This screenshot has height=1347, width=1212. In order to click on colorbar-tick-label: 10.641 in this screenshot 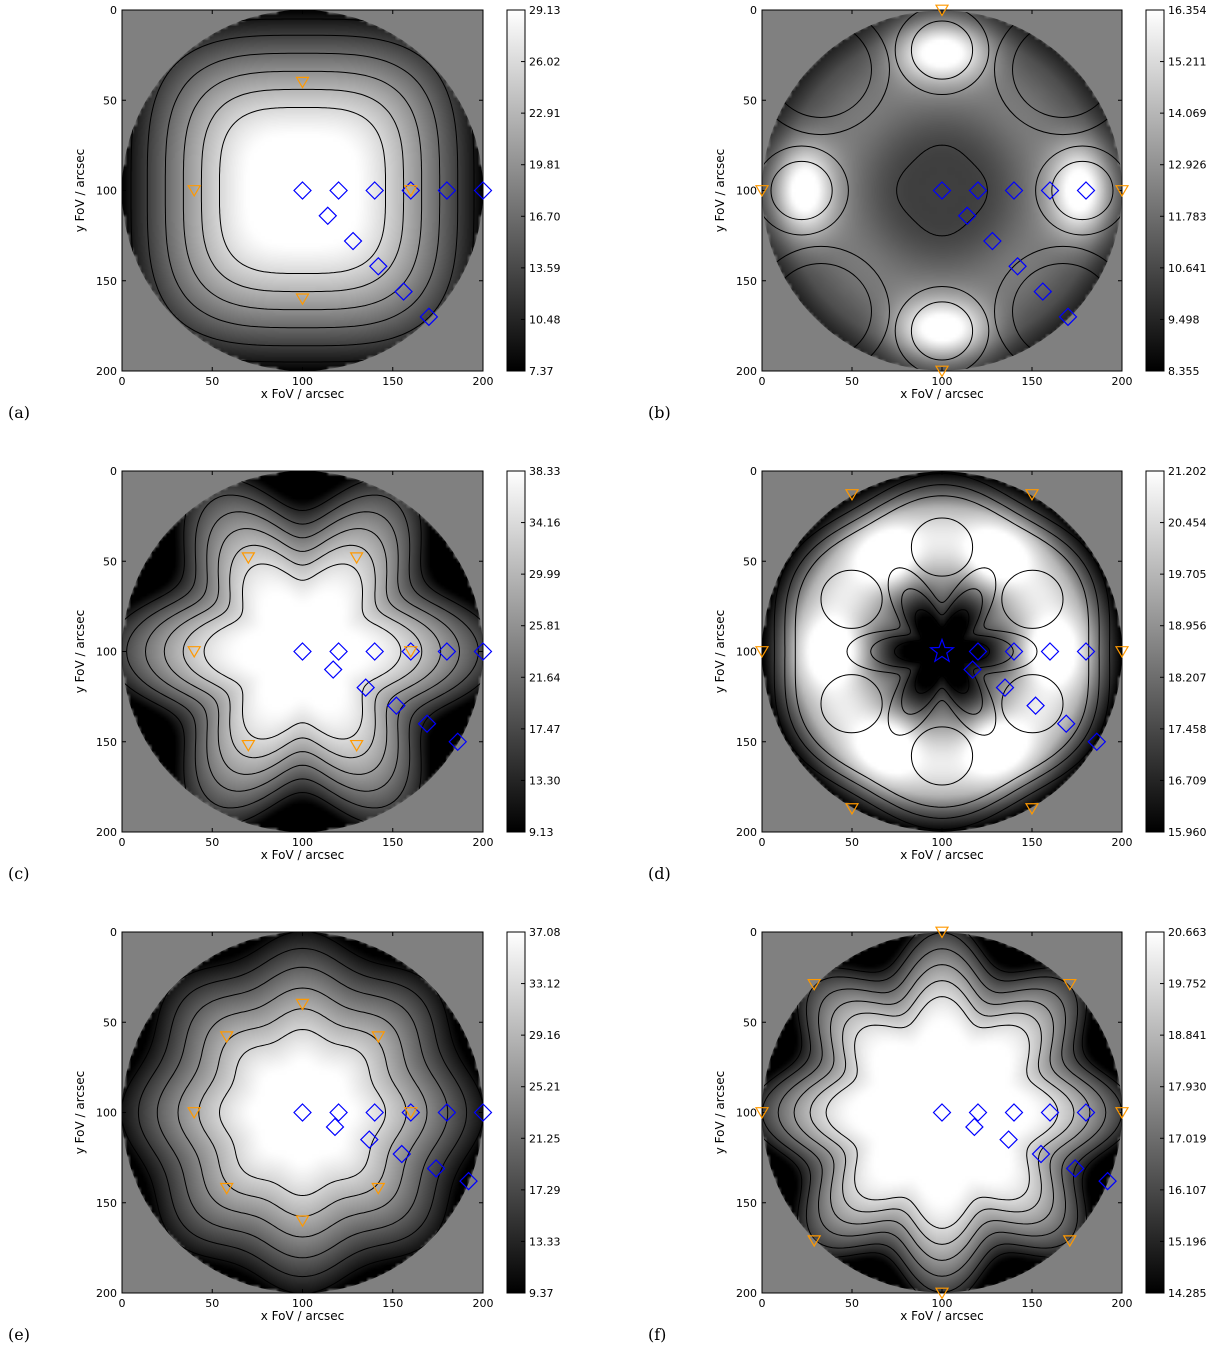, I will do `click(1187, 268)`.